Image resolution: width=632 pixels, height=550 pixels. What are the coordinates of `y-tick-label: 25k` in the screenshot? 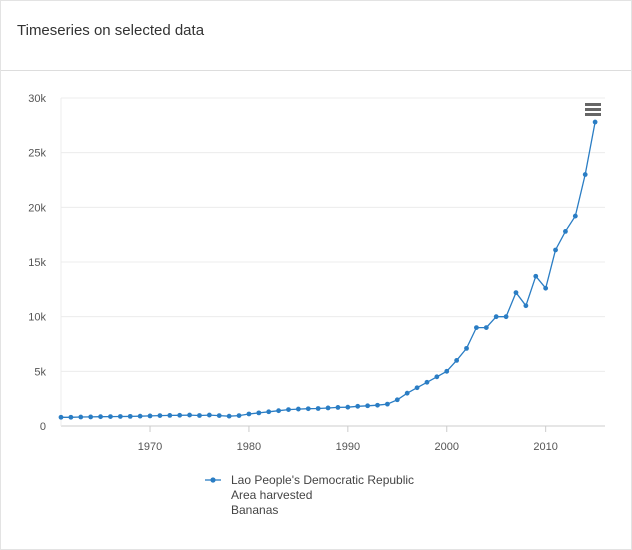 It's located at (37, 154).